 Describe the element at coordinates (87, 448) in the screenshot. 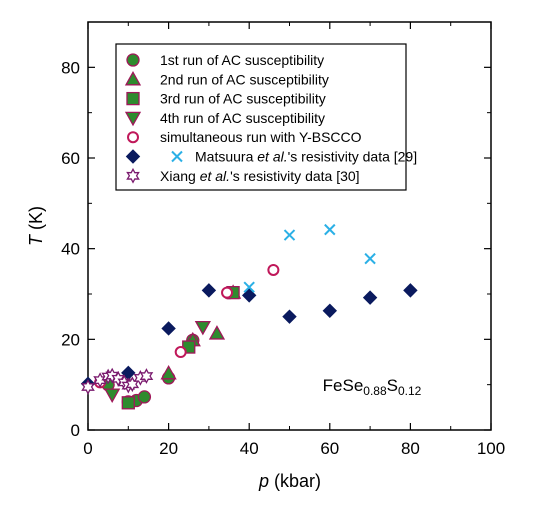

I see `x-tick-label: 0` at that location.